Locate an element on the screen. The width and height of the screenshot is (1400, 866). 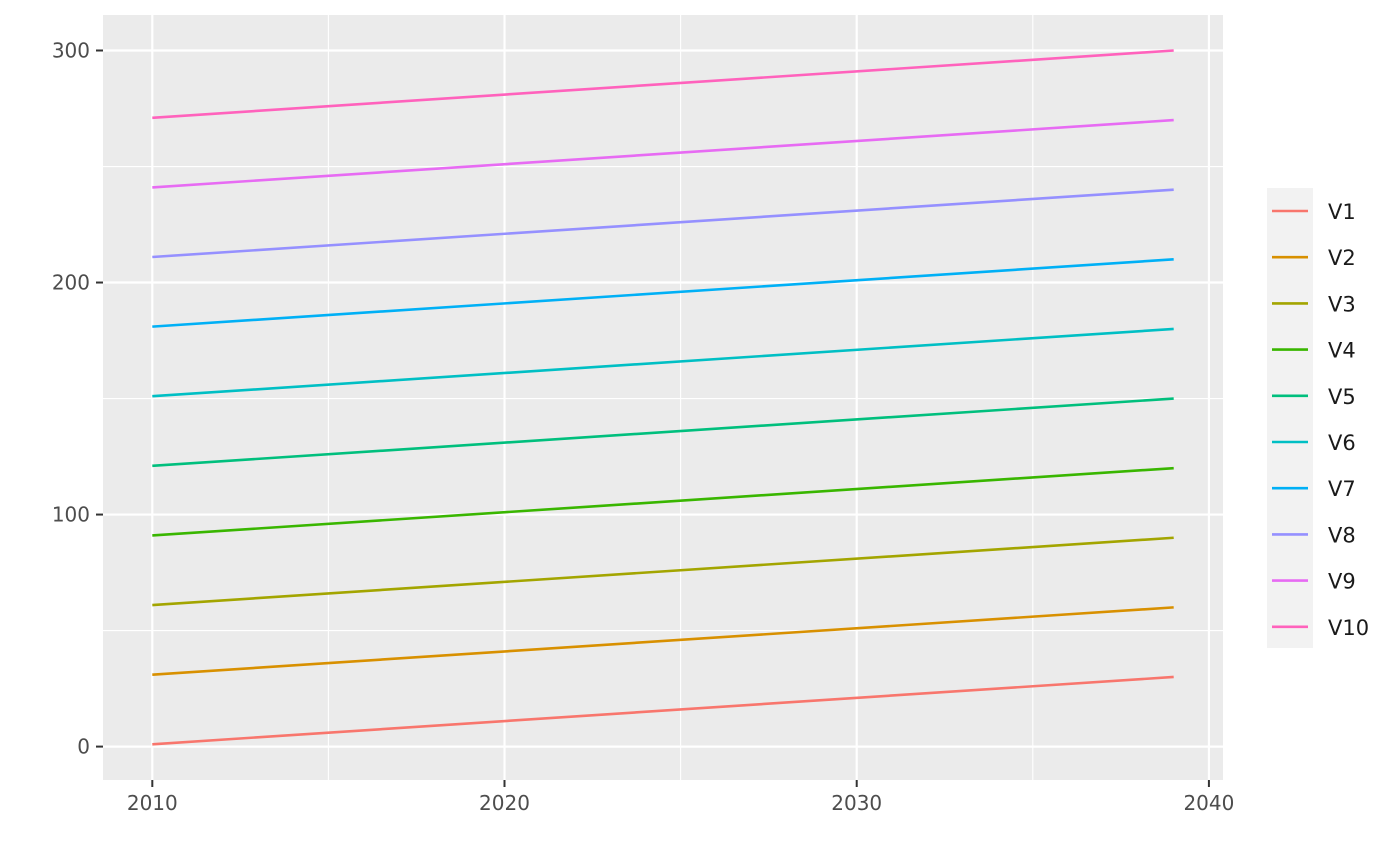
series-line-v1 is located at coordinates (663, 710).